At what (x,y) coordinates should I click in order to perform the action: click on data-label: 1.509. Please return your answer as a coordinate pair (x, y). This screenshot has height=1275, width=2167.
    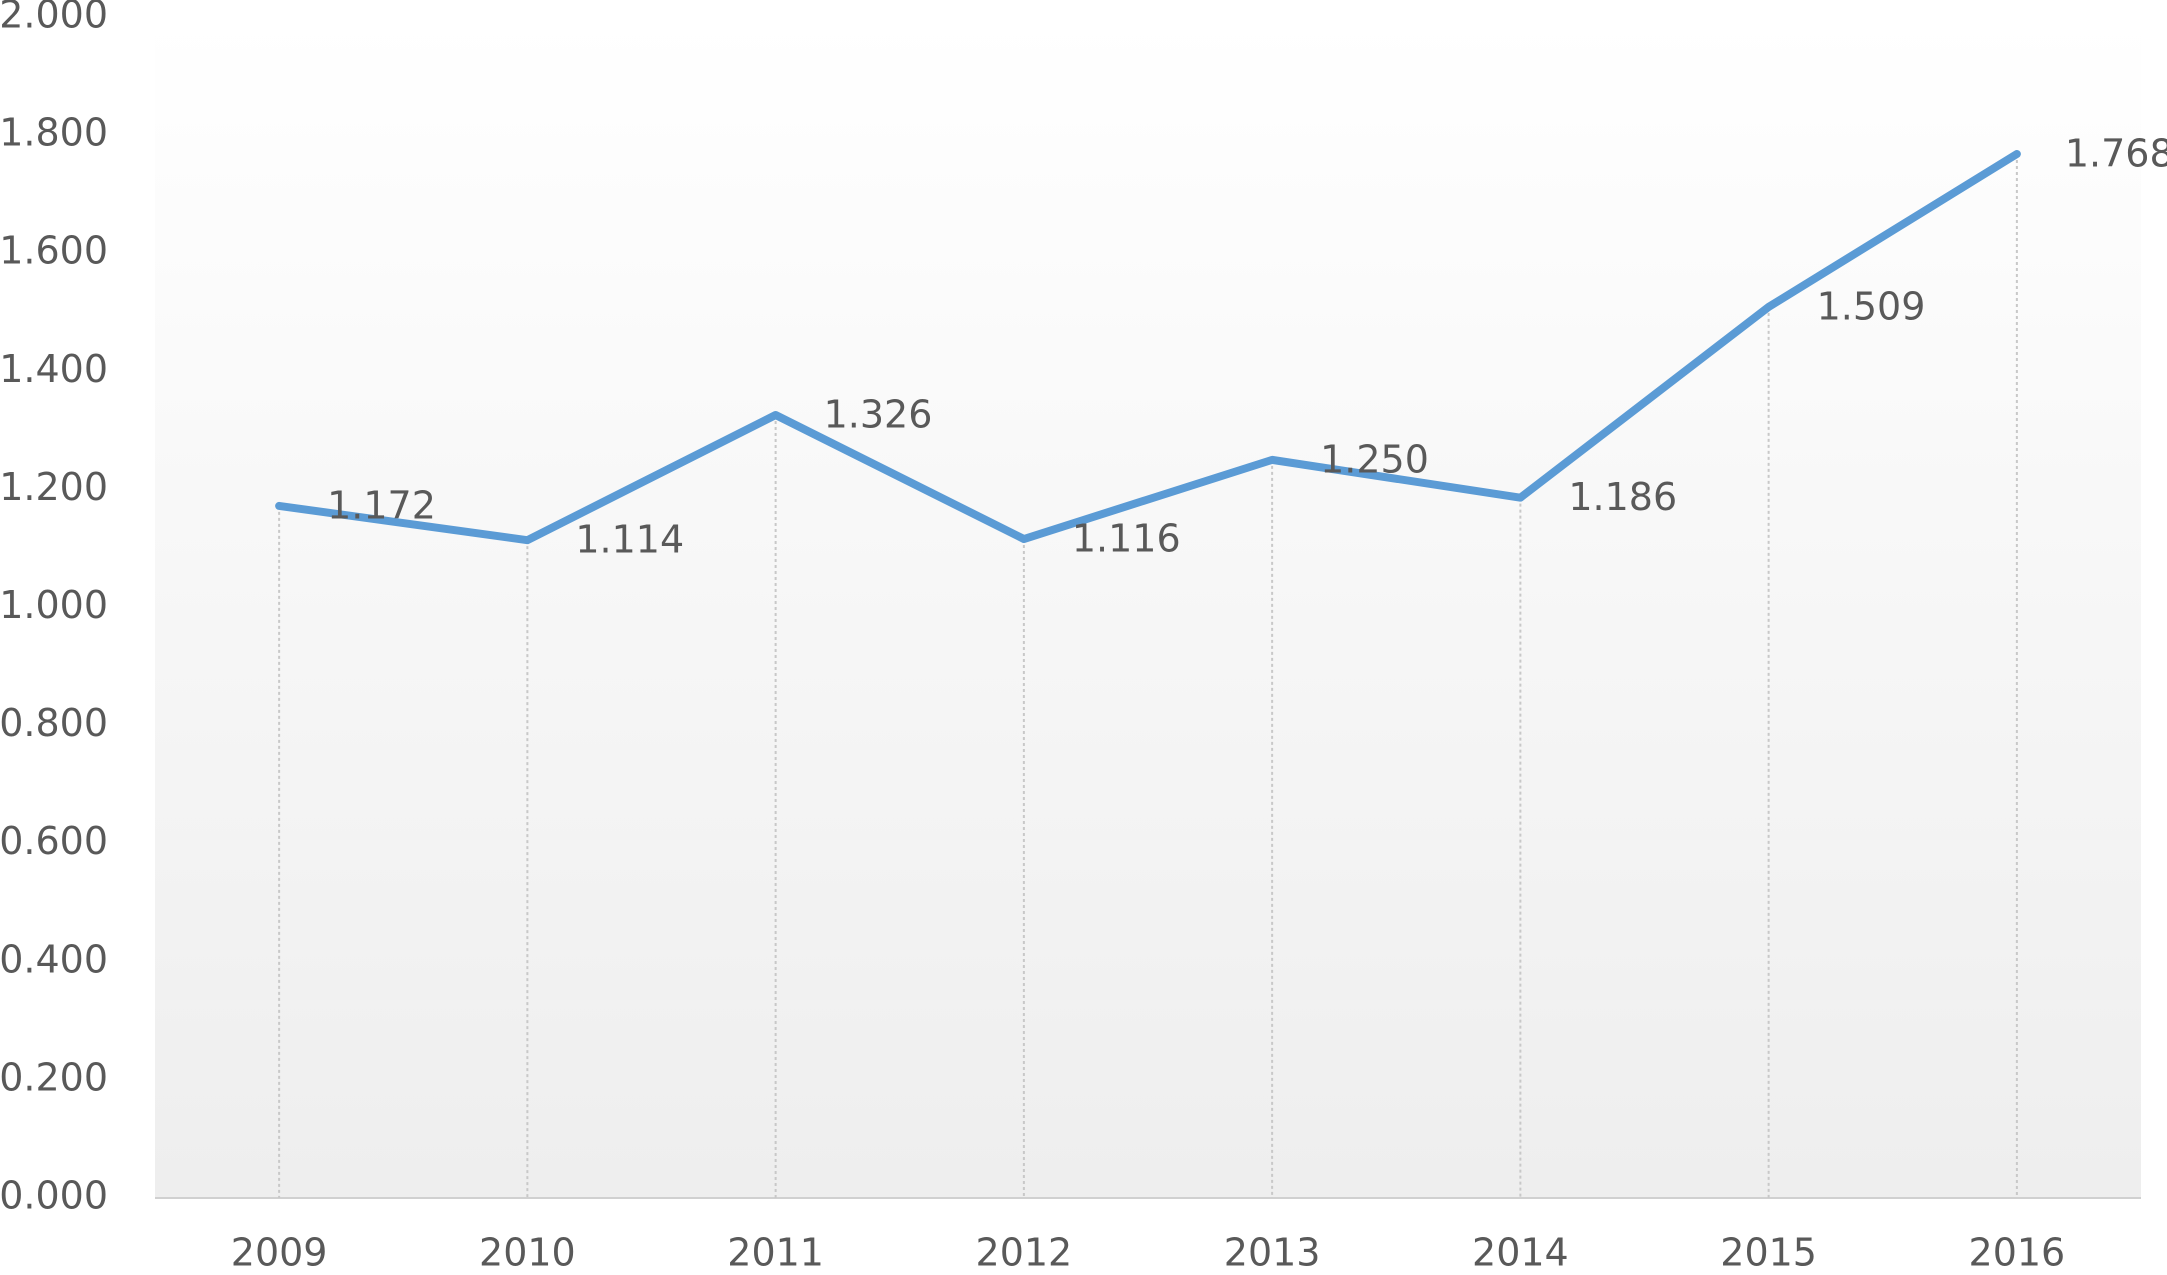
    Looking at the image, I should click on (1871, 306).